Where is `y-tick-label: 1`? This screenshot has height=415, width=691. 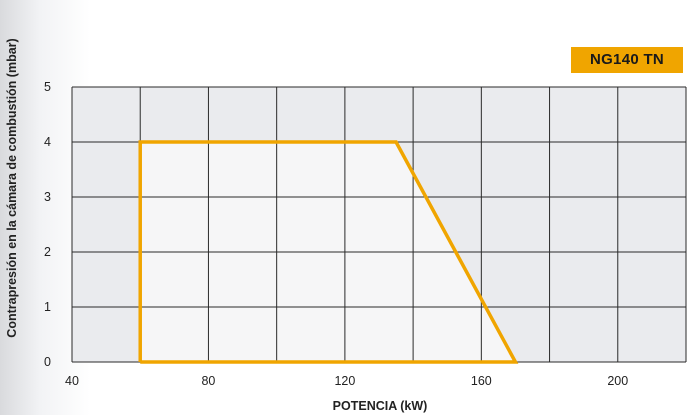
y-tick-label: 1 is located at coordinates (47, 307).